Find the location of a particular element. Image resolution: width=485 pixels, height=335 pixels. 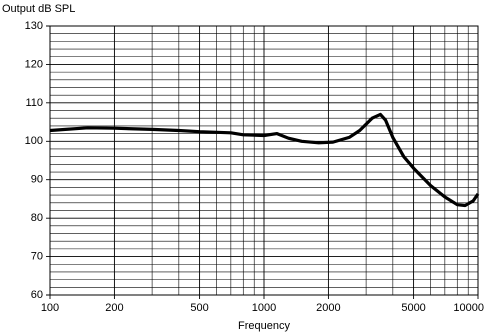

x-tick-label: 1000 is located at coordinates (264, 308).